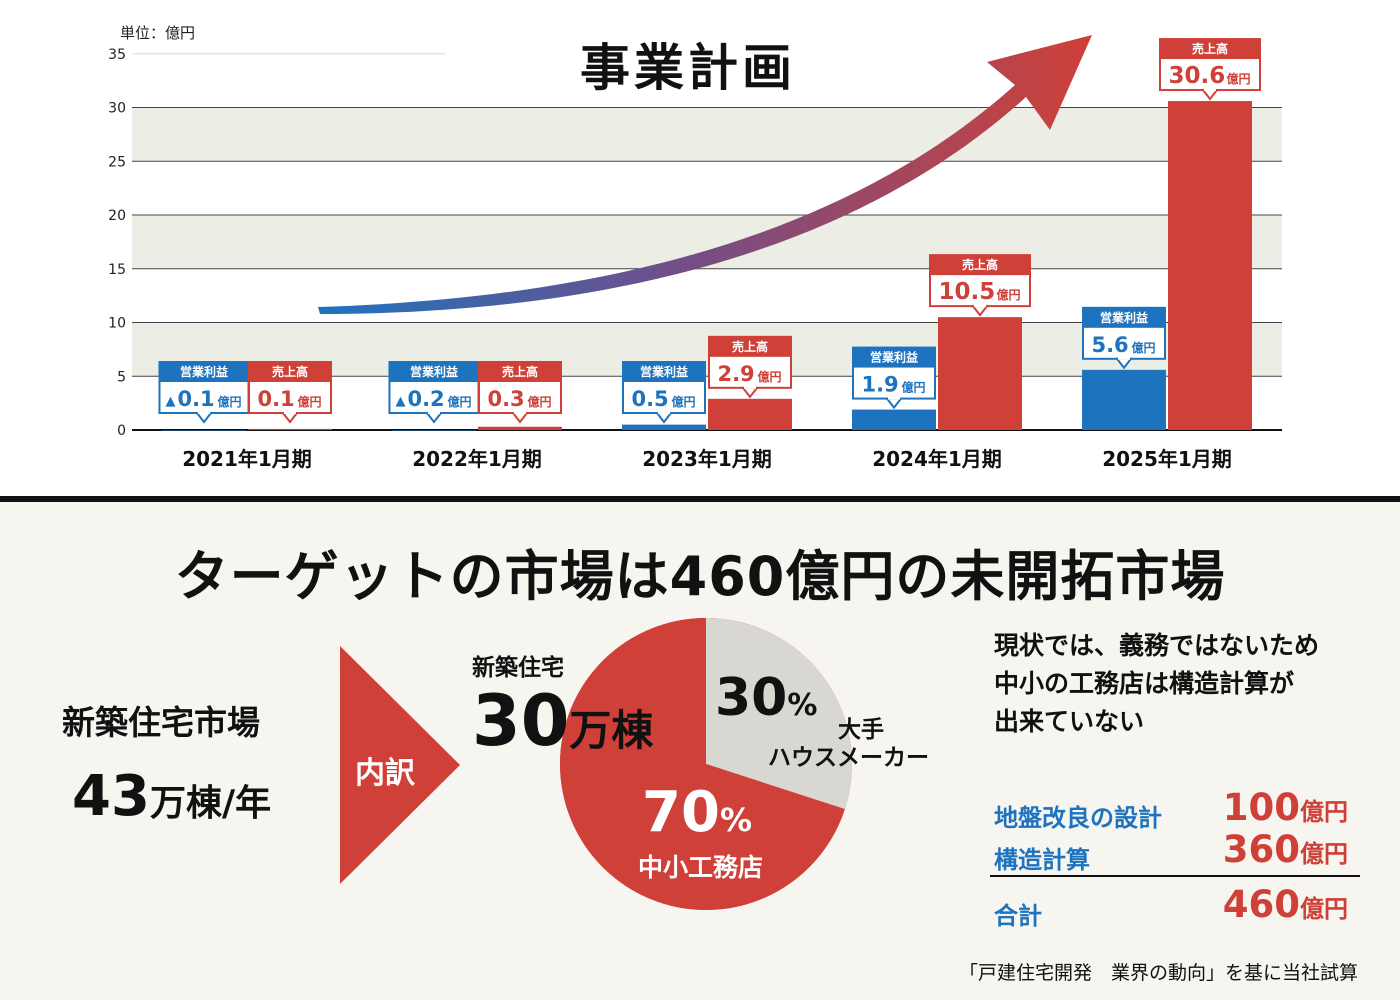 This screenshot has width=1400, height=1000. I want to click on note-line-1: 現状では、義務ではないため, so click(1157, 645).